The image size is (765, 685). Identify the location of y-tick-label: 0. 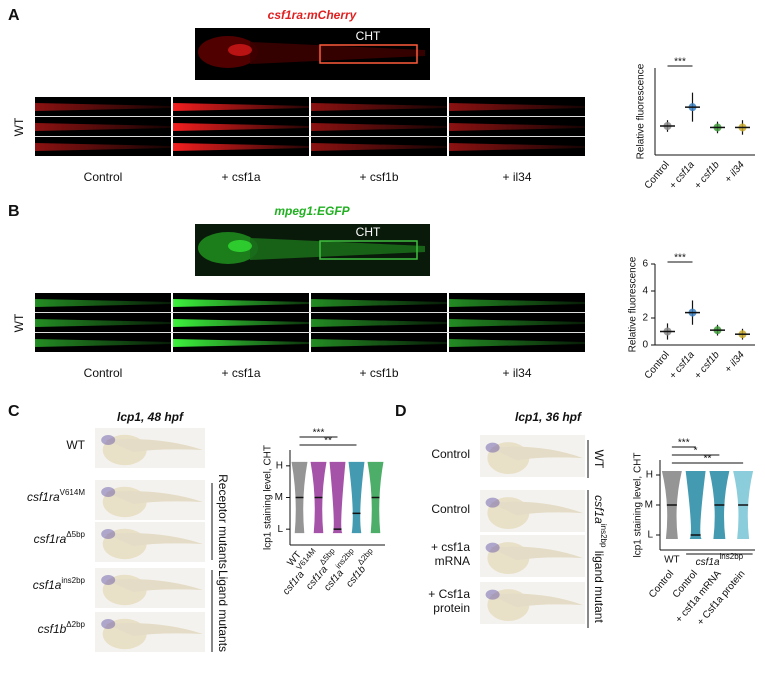
(645, 345).